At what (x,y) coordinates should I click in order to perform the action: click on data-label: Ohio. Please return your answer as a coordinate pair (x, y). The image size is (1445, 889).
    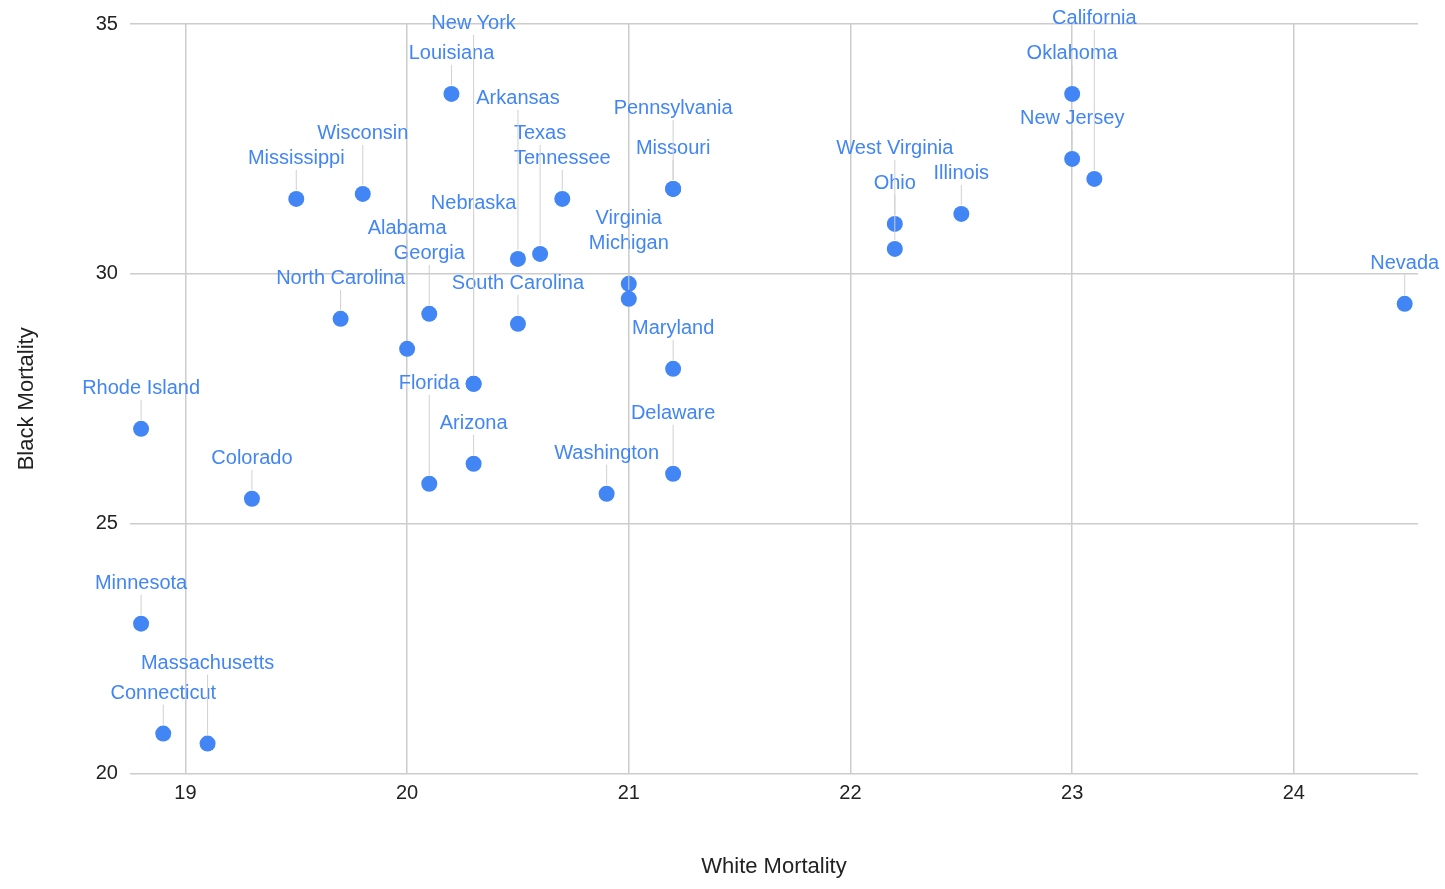
    Looking at the image, I should click on (894, 182).